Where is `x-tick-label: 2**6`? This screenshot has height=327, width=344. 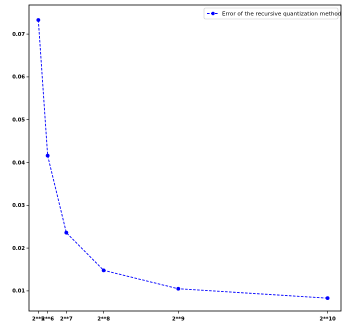
x-tick-label: 2**6 is located at coordinates (47, 320).